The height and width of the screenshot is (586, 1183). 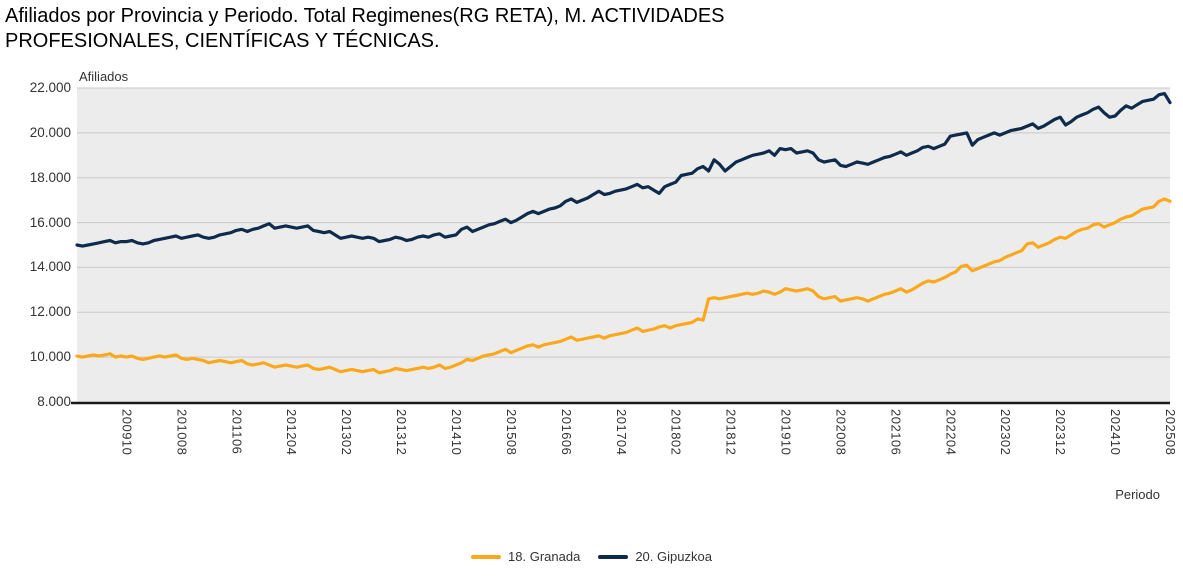 What do you see at coordinates (591, 556) in the screenshot?
I see `chart-legend: 18. Granada 20. Gipuzkoa` at bounding box center [591, 556].